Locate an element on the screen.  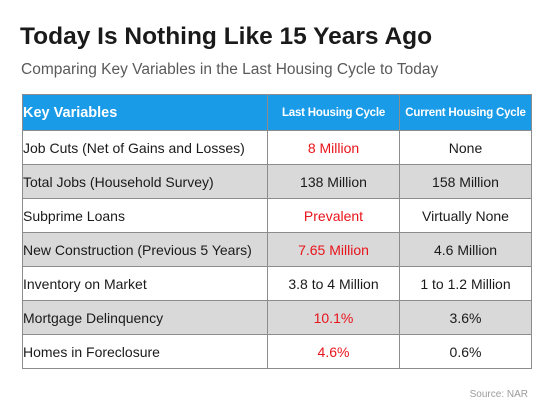
table-row: Subprime Loans Prevalent Virtually None is located at coordinates (277, 215).